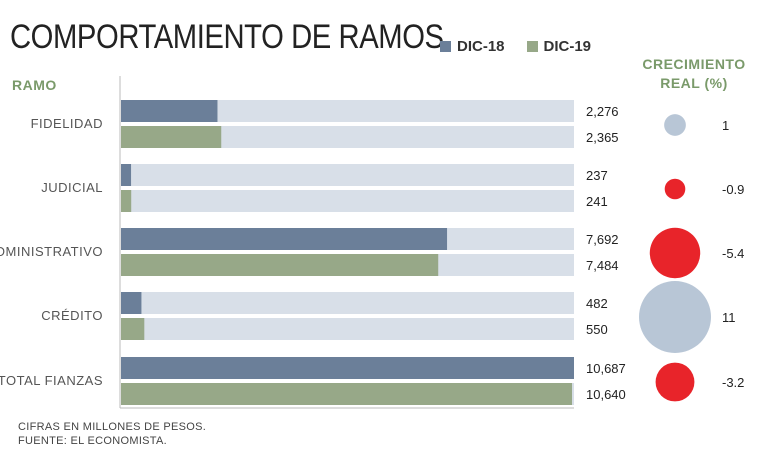  I want to click on chart-title: COMPORTAMIENTO DE RAMOS, so click(227, 37).